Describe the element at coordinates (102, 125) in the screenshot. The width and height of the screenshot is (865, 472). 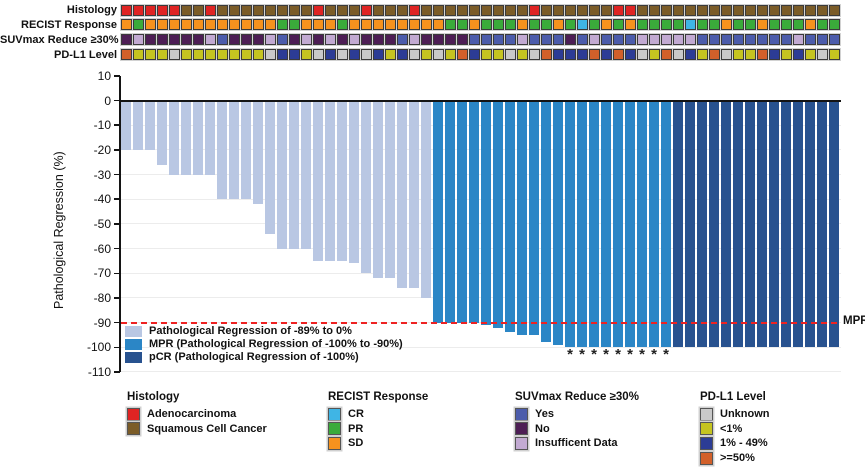
I see `y-axis-tick-label: -10` at that location.